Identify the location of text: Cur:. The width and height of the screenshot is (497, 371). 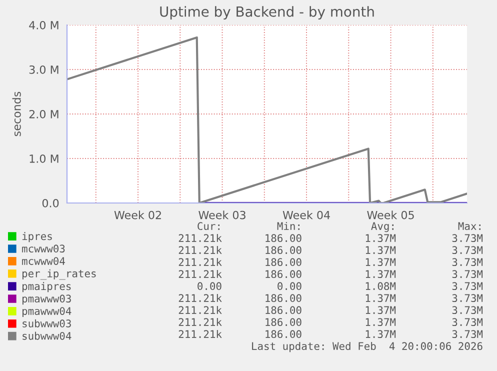
(209, 226).